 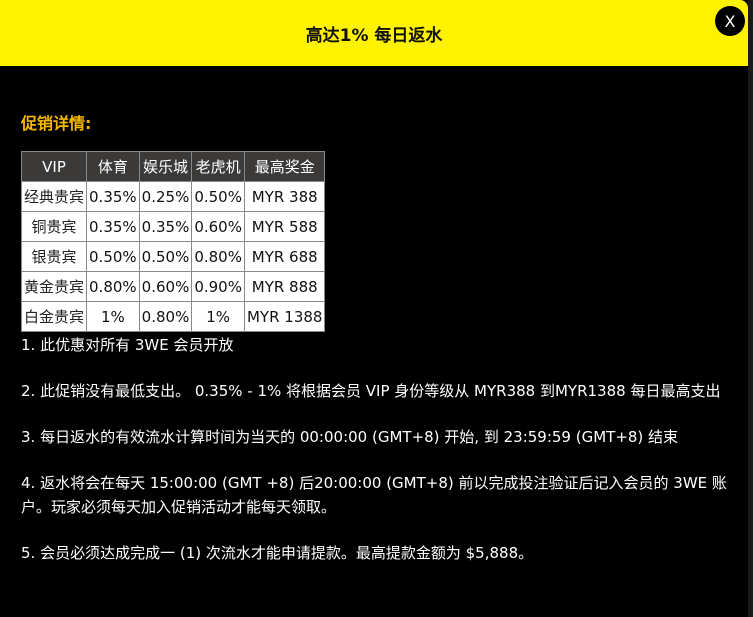 I want to click on table-header-row: VIP 体育 娱乐城 老虎机 最高奖金, so click(x=173, y=166).